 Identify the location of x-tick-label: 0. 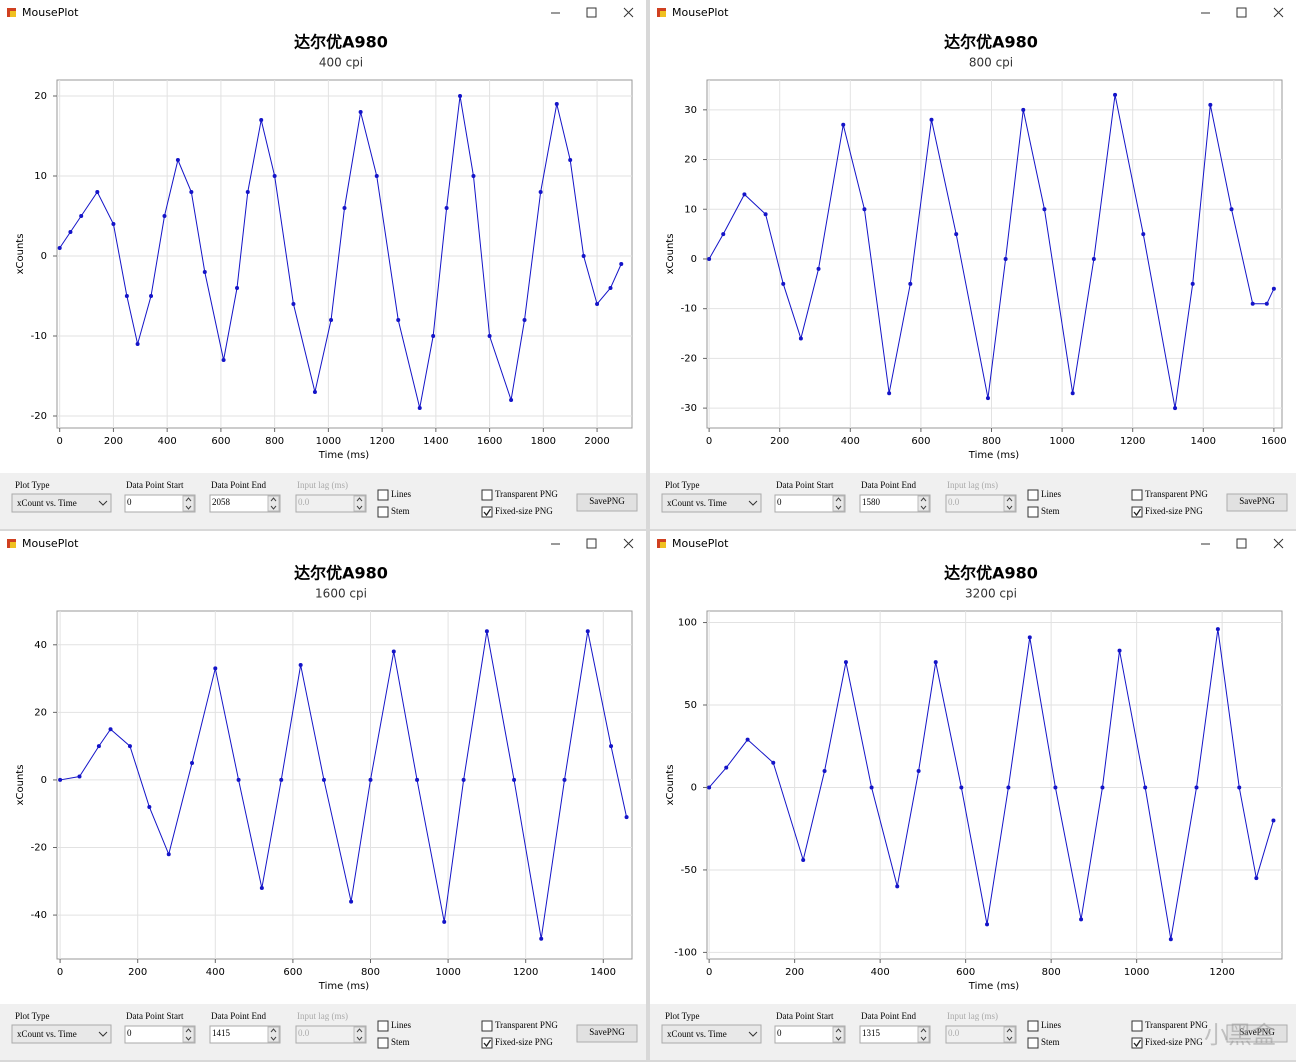
(709, 441).